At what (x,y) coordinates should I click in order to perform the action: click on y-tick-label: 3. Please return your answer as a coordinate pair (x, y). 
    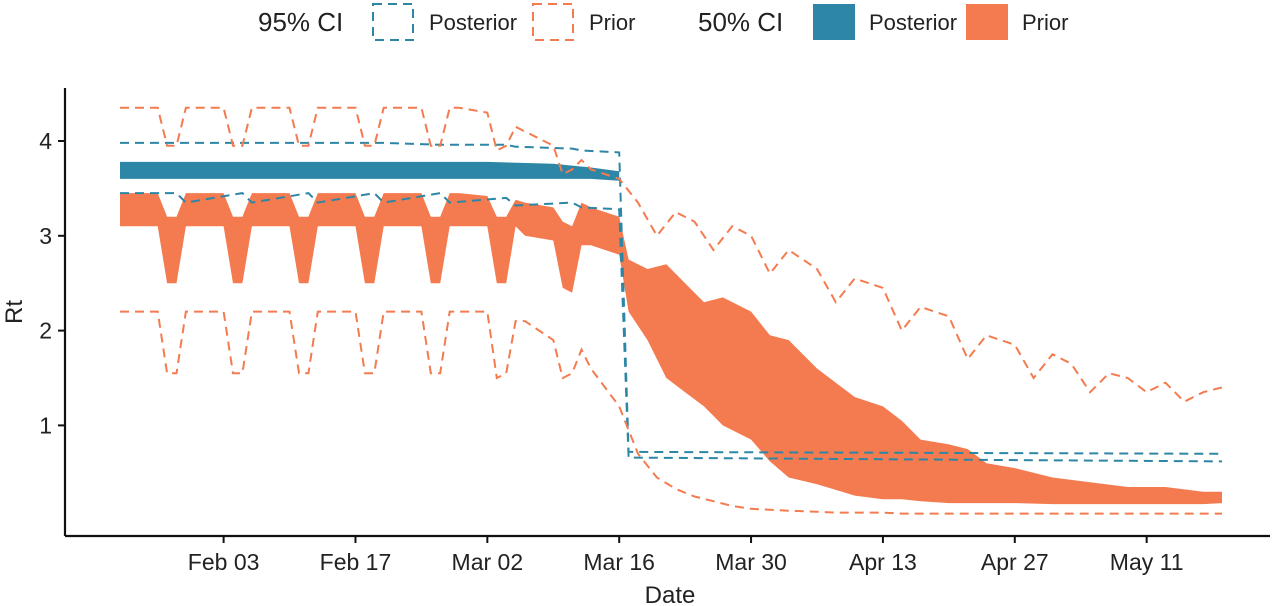
    Looking at the image, I should click on (45, 236).